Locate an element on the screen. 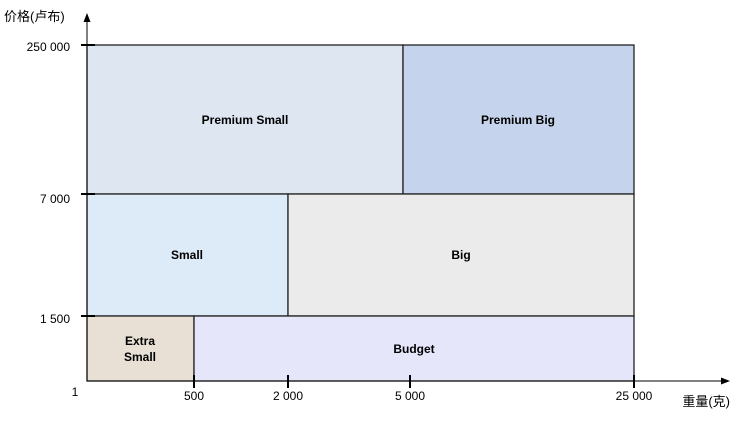 The image size is (740, 429). x-tick-label: 5 000 is located at coordinates (410, 396).